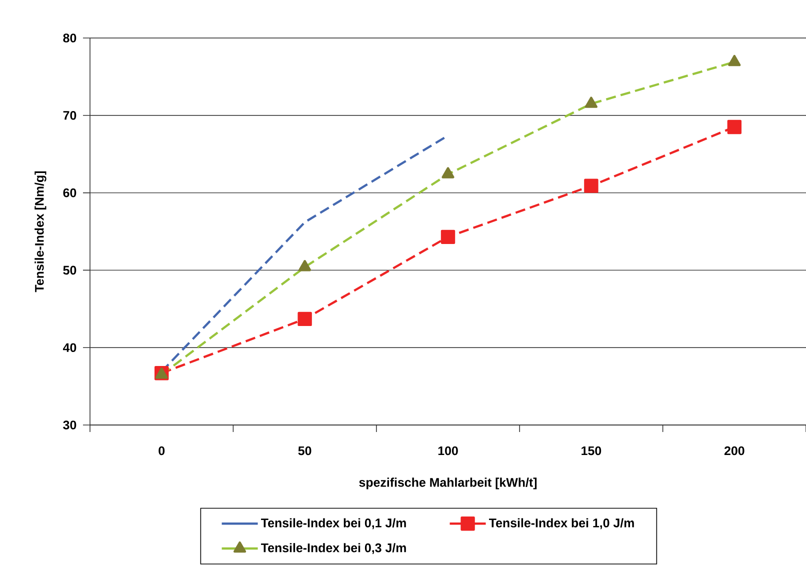 The width and height of the screenshot is (806, 586). Describe the element at coordinates (40, 231) in the screenshot. I see `y-axis-title: Tensile-Index [Nm/g]` at that location.